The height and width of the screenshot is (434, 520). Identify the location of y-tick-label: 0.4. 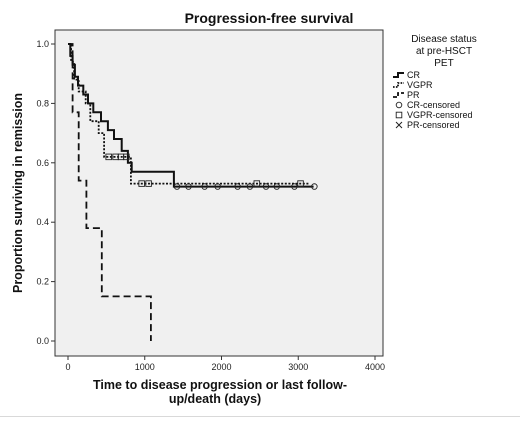
(42, 222).